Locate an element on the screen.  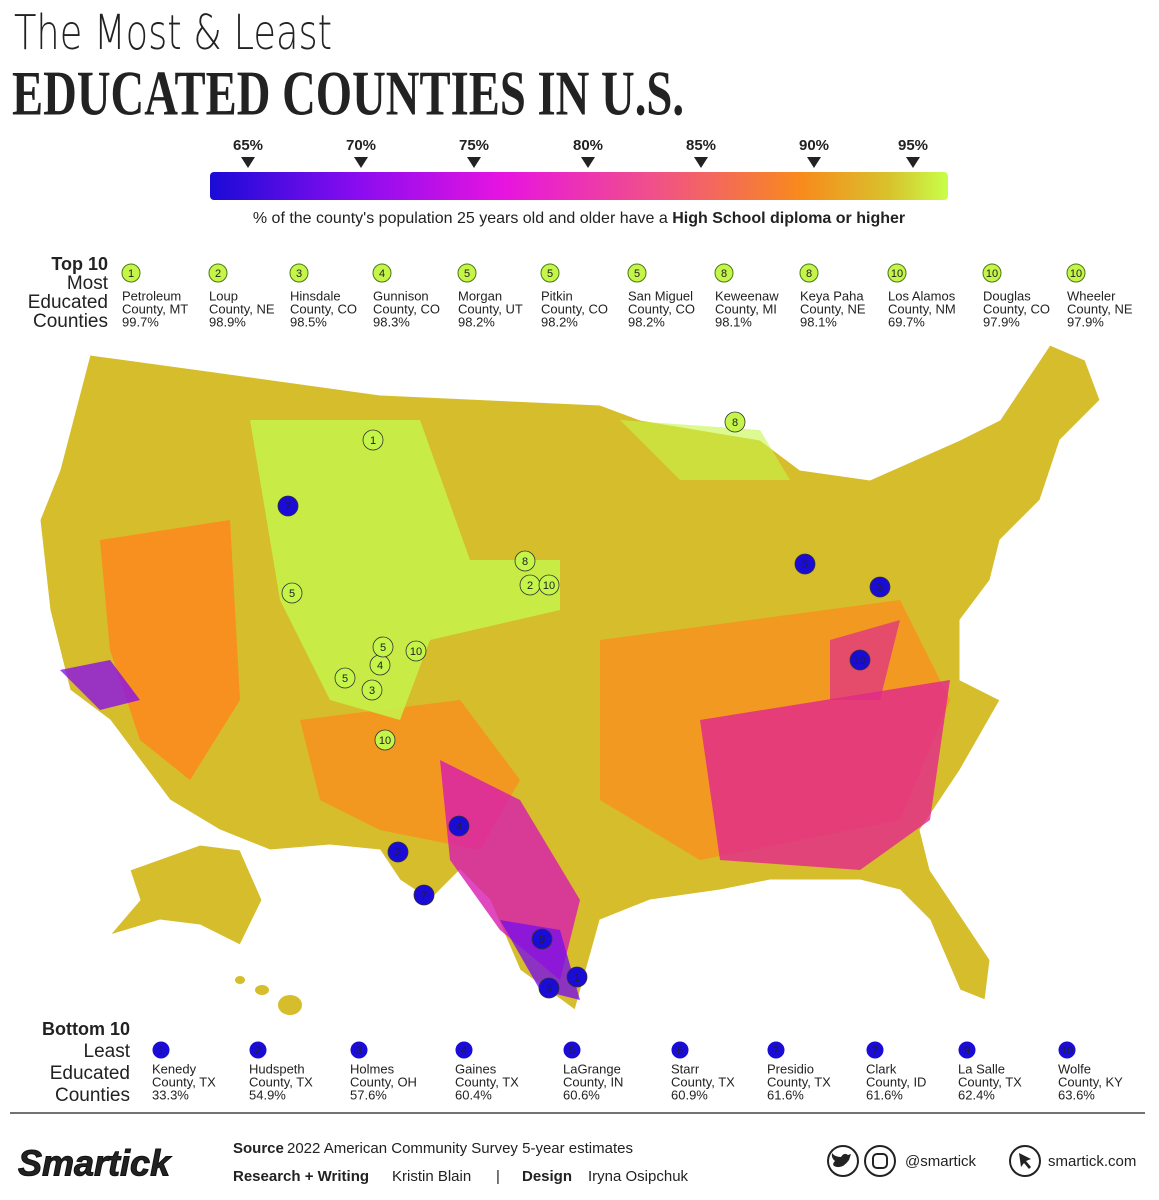
county-value: 60.4% is located at coordinates (473, 1094).